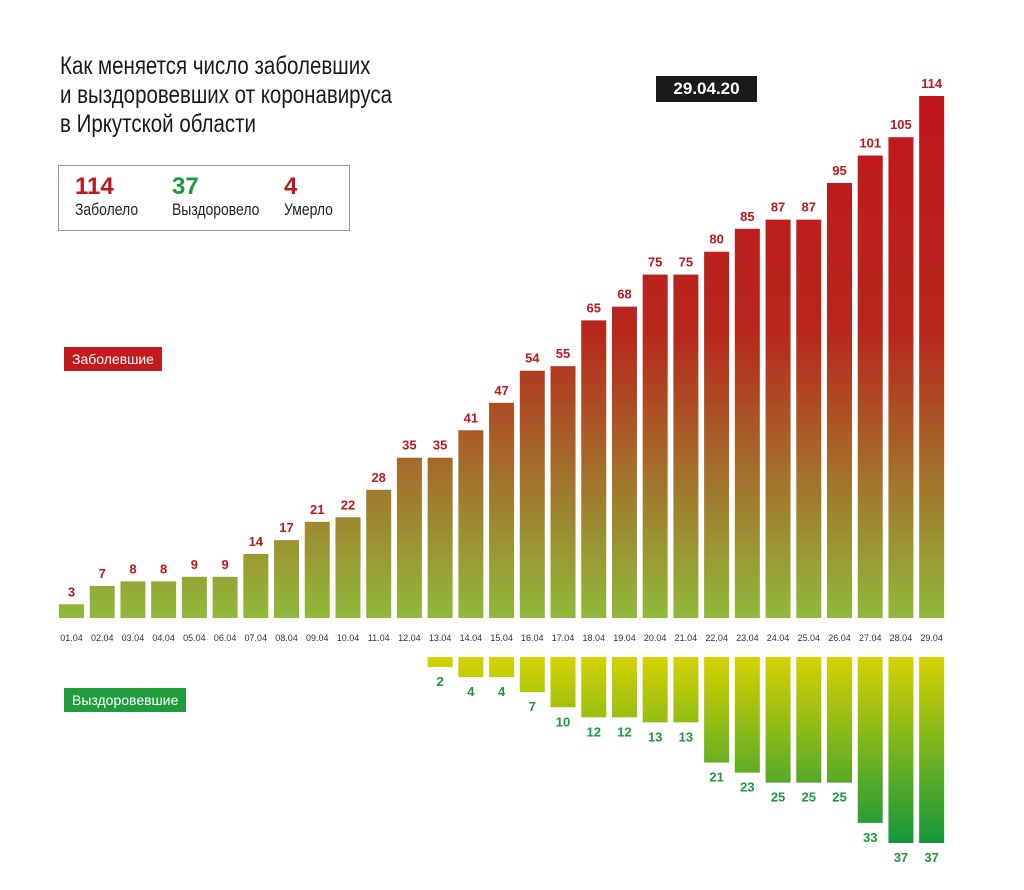 This screenshot has height=890, width=1024. Describe the element at coordinates (502, 691) in the screenshot. I see `recovered-value-label: 4` at that location.